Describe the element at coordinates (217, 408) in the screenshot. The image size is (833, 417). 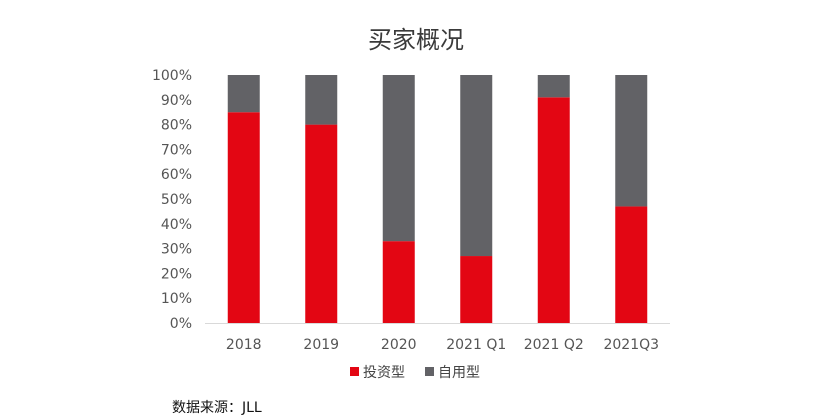
I see `source-note: 数据来源：JLL` at that location.